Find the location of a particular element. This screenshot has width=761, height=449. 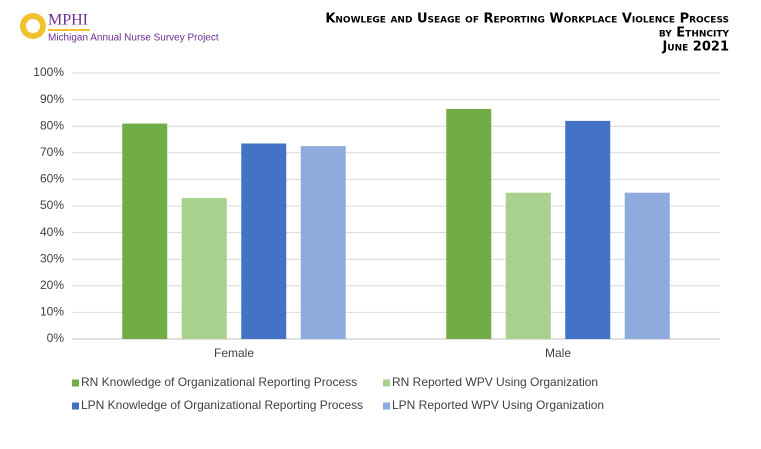

y-tick-label: 0% is located at coordinates (56, 338).